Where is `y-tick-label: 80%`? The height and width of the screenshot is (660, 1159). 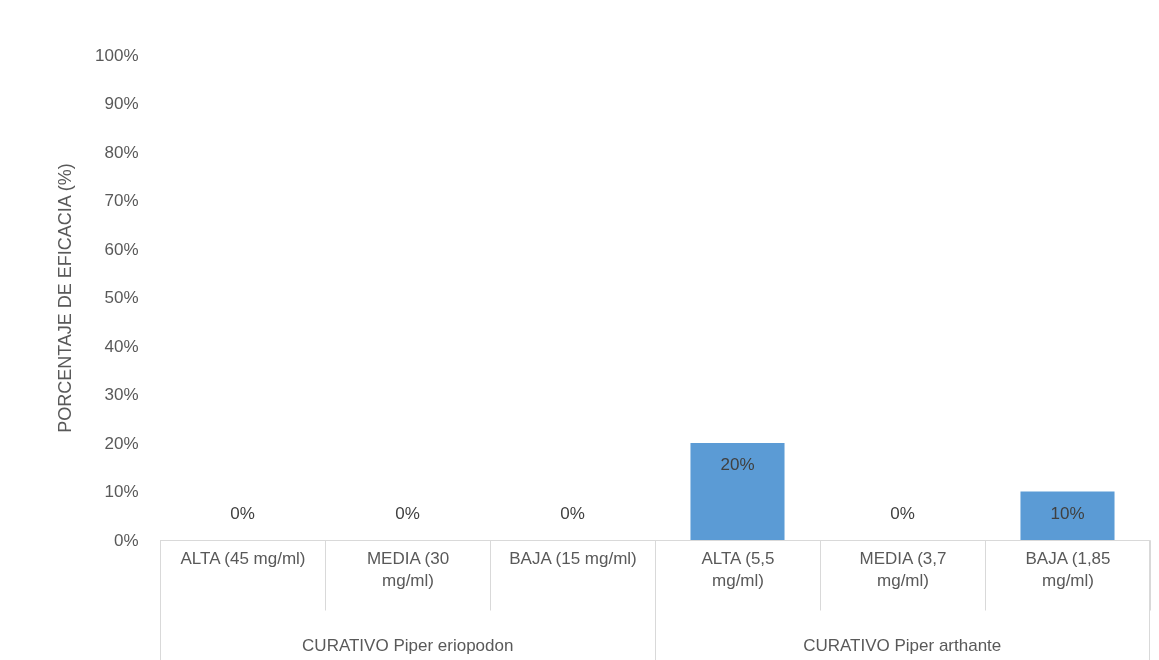
y-tick-label: 80% is located at coordinates (121, 152).